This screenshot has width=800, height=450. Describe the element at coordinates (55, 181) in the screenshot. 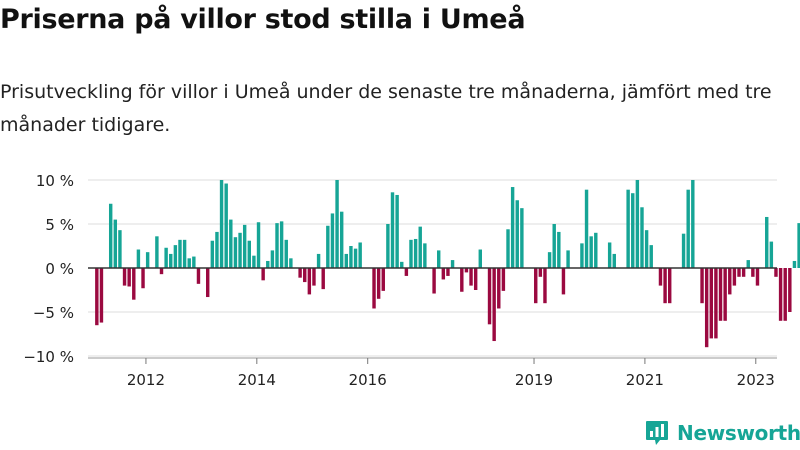

I see `y-tick-label: 10 %` at that location.